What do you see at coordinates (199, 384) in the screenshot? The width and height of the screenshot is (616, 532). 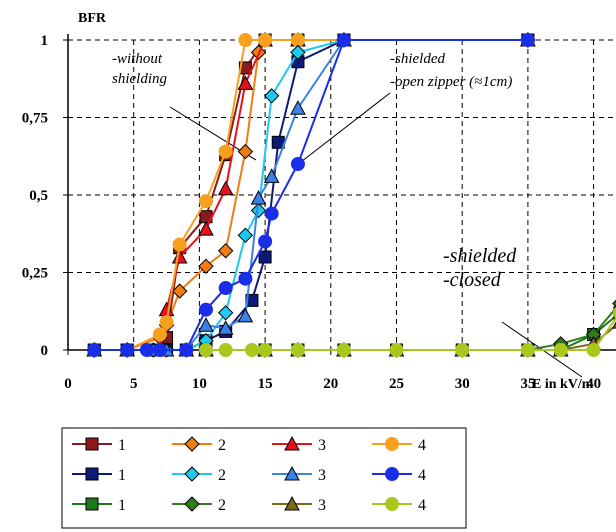 I see `x-tick-label: 10` at bounding box center [199, 384].